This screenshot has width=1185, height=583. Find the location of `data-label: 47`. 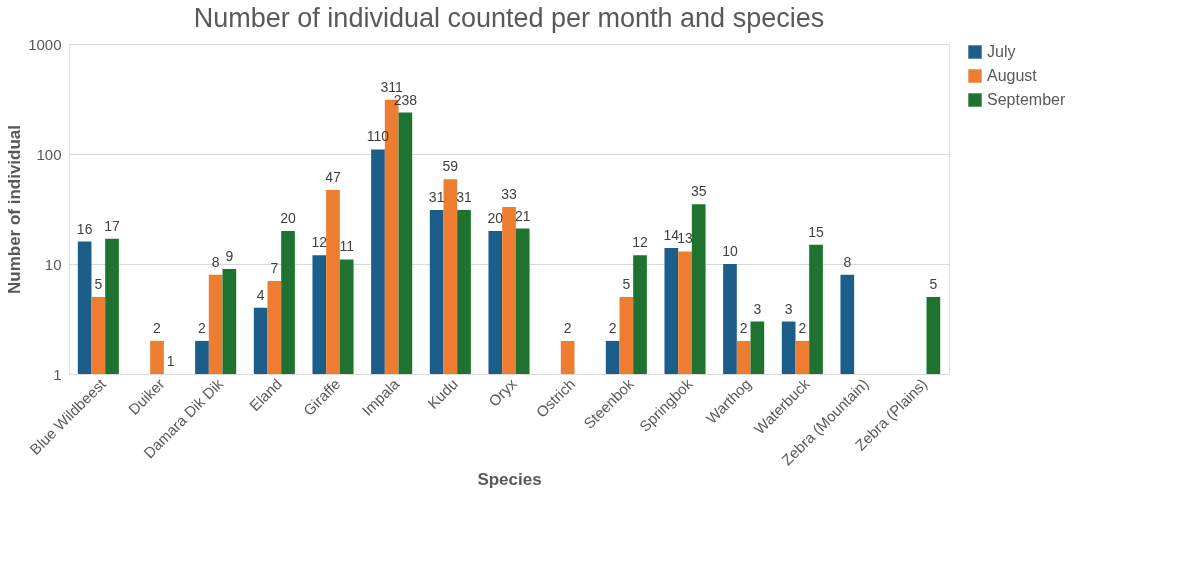

data-label: 47 is located at coordinates (333, 177).